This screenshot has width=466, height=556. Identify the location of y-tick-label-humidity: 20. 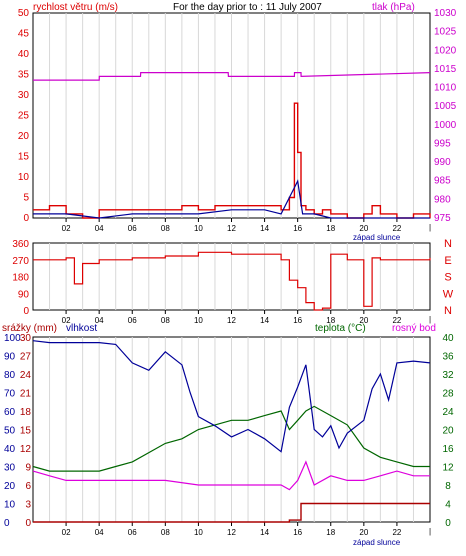
(10, 486).